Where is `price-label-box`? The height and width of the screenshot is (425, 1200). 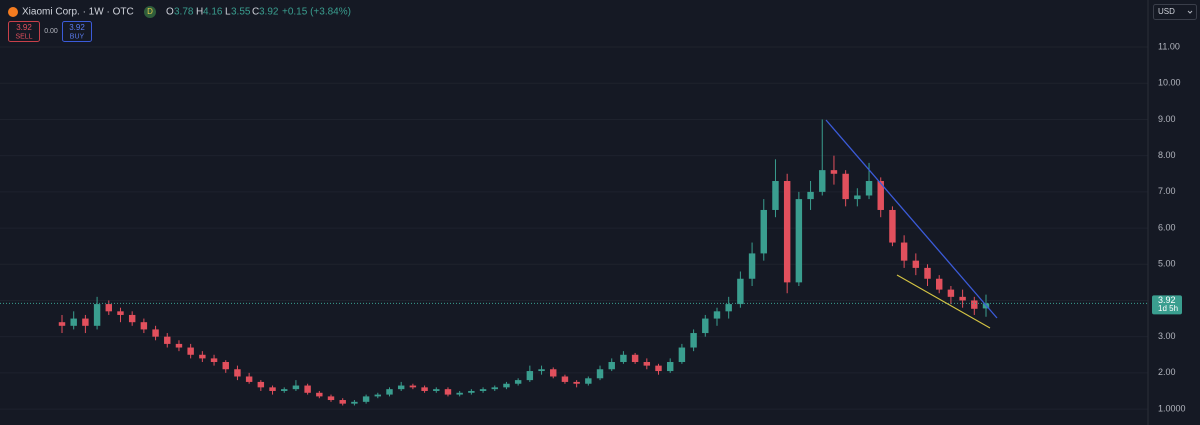
price-label-box is located at coordinates (1167, 305).